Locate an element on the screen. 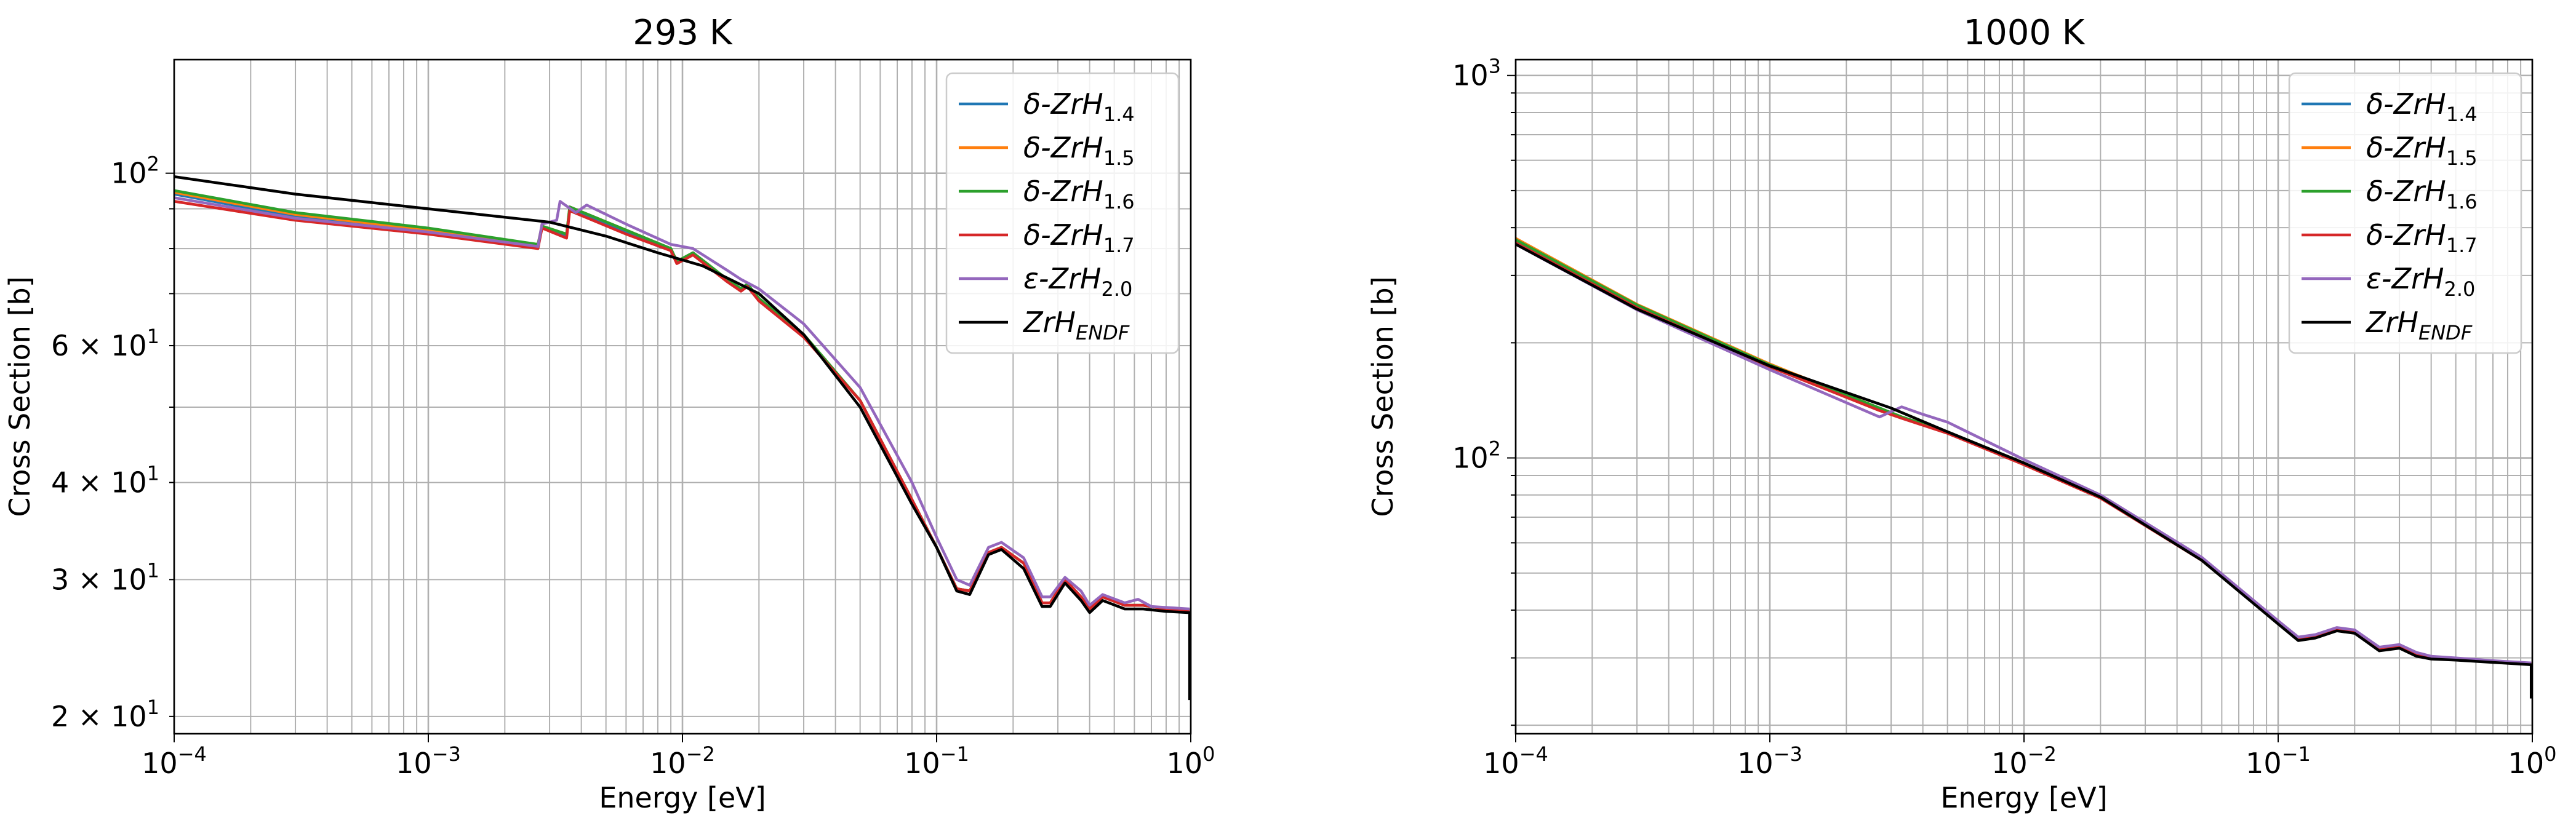 The height and width of the screenshot is (834, 2576). chart-title: 293 K is located at coordinates (683, 33).